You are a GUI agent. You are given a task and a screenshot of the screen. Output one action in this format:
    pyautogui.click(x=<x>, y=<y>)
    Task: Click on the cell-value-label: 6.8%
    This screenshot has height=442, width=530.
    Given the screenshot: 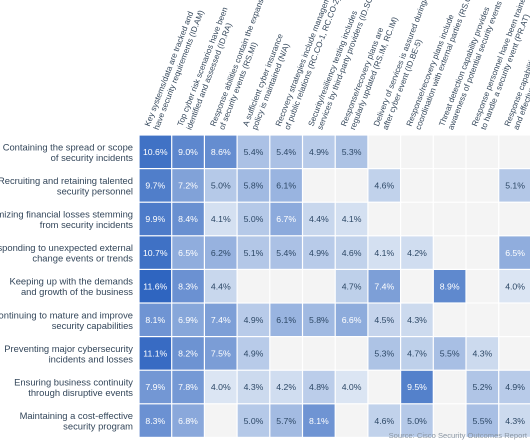 What is the action you would take?
    pyautogui.click(x=188, y=421)
    